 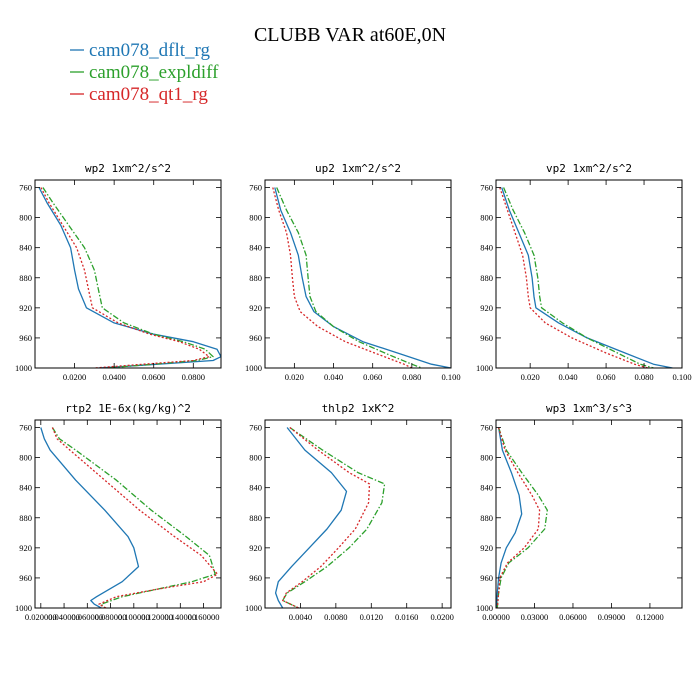 What do you see at coordinates (154, 72) in the screenshot?
I see `legend-entry: cam078_expldiff` at bounding box center [154, 72].